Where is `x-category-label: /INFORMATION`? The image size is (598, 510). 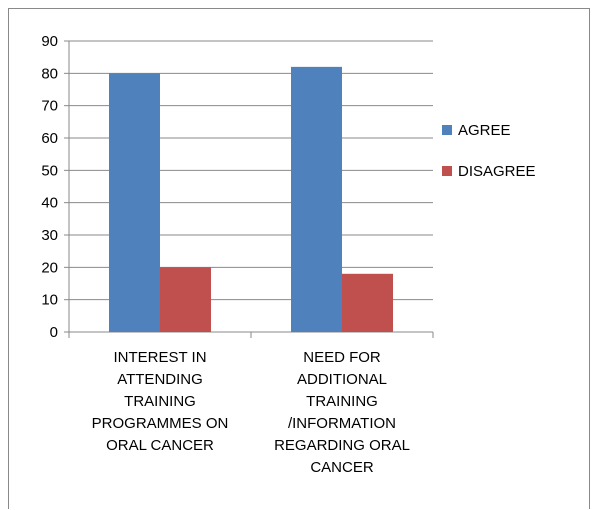
x-category-label: /INFORMATION is located at coordinates (342, 423).